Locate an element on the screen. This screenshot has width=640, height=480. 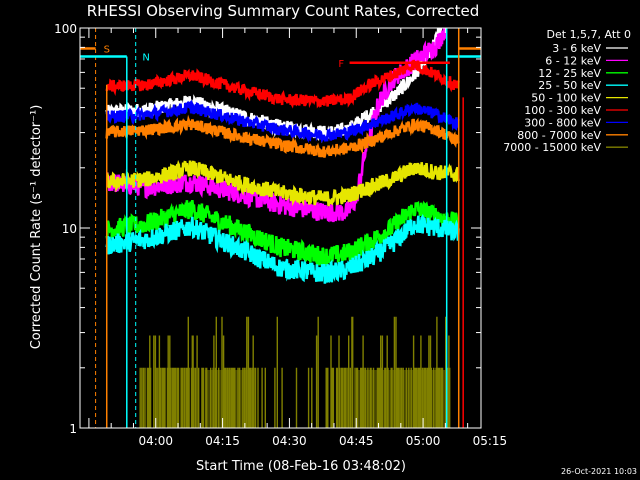
y-tick-label: 10 is located at coordinates (69, 229).